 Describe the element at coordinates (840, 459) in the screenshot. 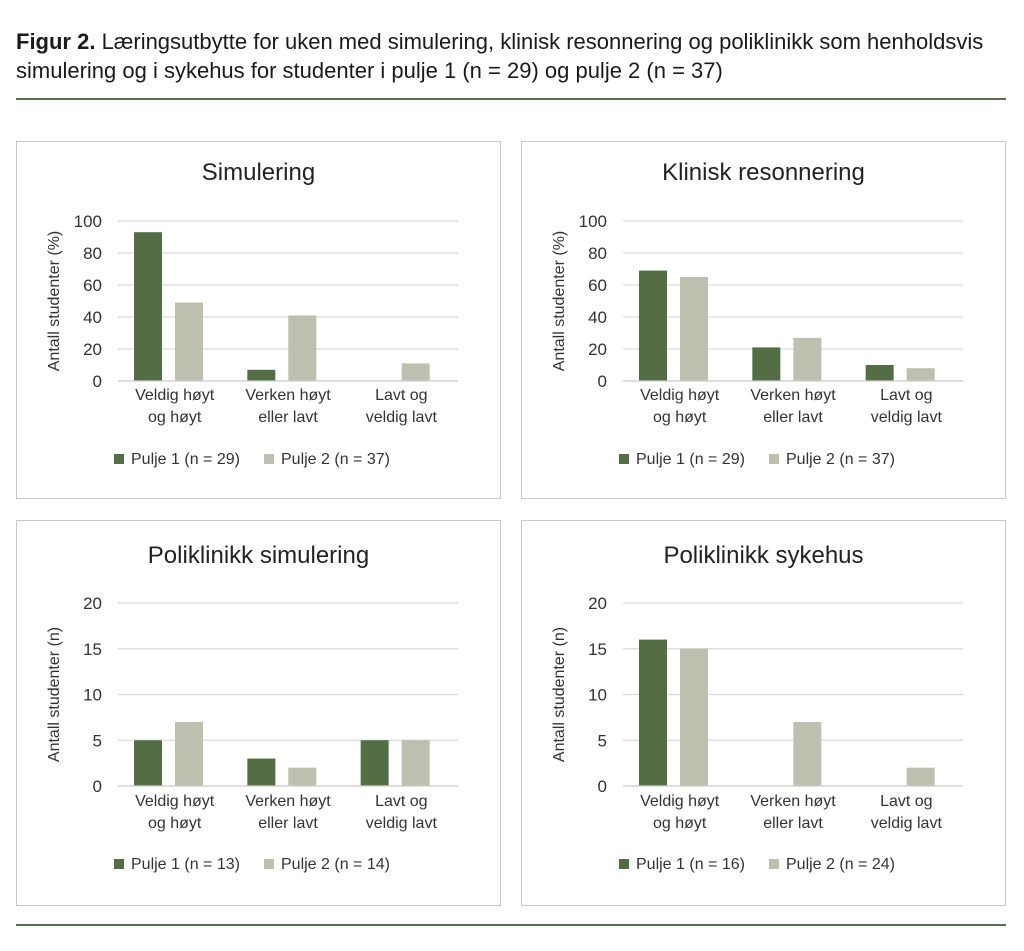

I see `legend-label: Pulje 2 (n = 37)` at that location.